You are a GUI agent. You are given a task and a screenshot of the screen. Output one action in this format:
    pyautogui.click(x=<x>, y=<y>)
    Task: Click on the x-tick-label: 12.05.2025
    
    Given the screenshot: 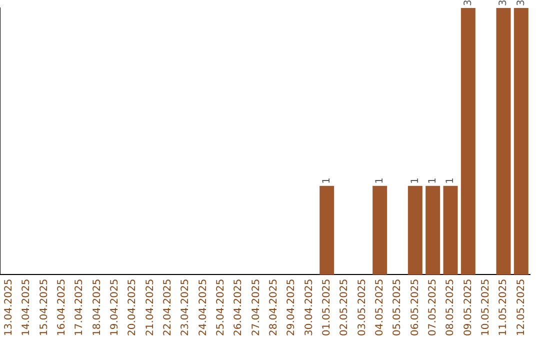 What is the action you would take?
    pyautogui.click(x=521, y=307)
    